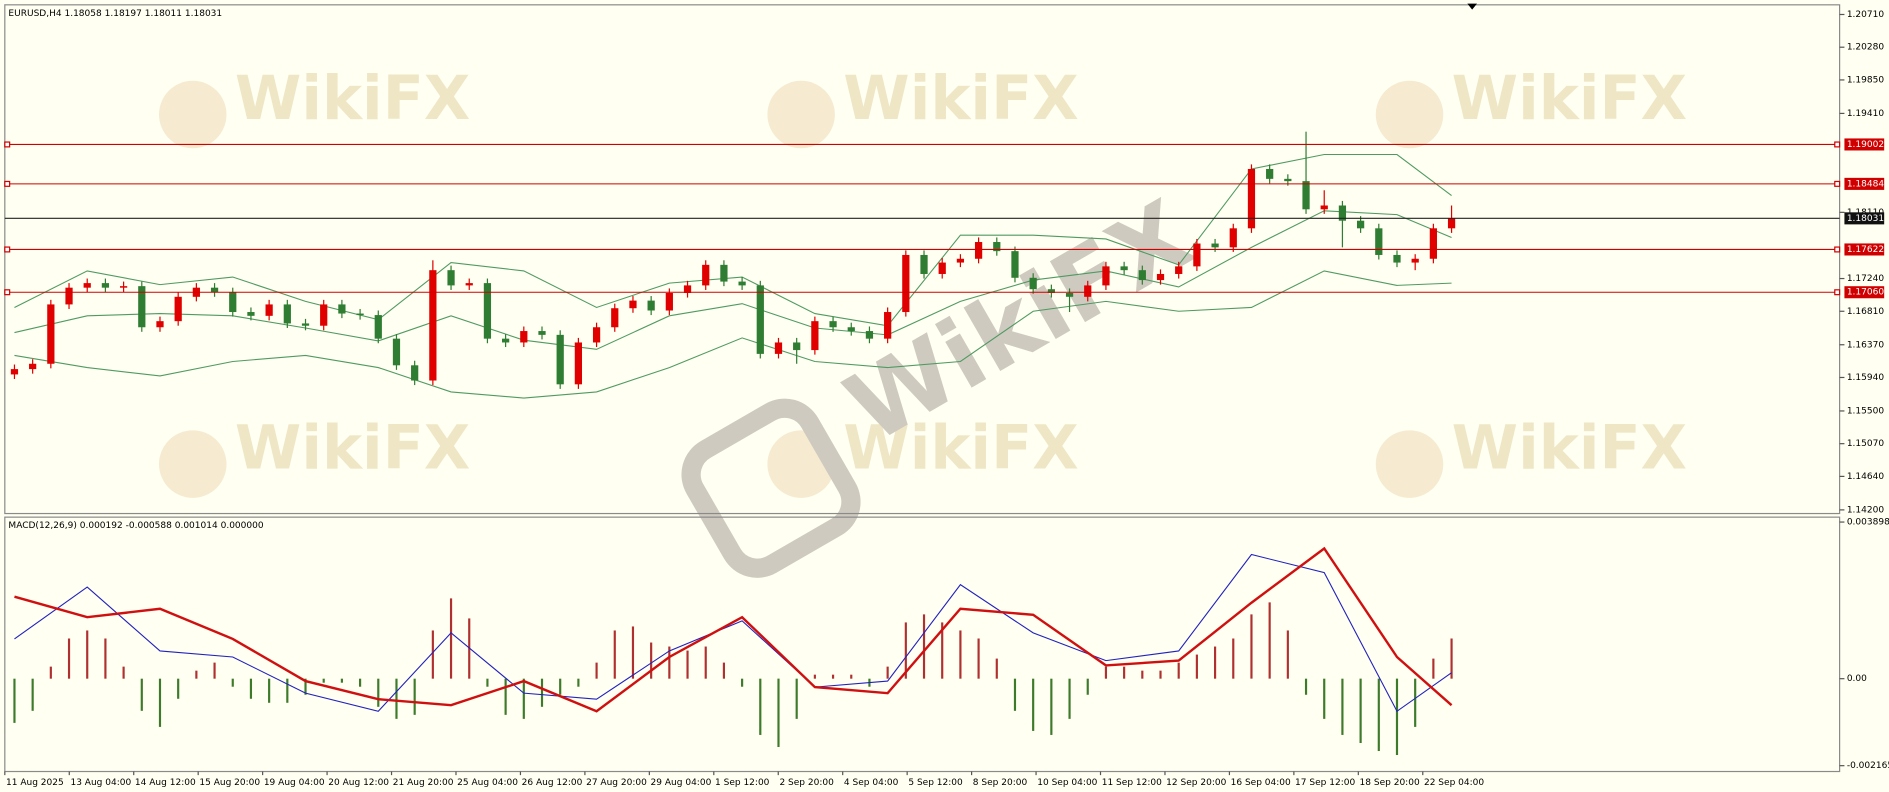  I want to click on x-tick-label: 17 Sep 12:00, so click(1325, 783).